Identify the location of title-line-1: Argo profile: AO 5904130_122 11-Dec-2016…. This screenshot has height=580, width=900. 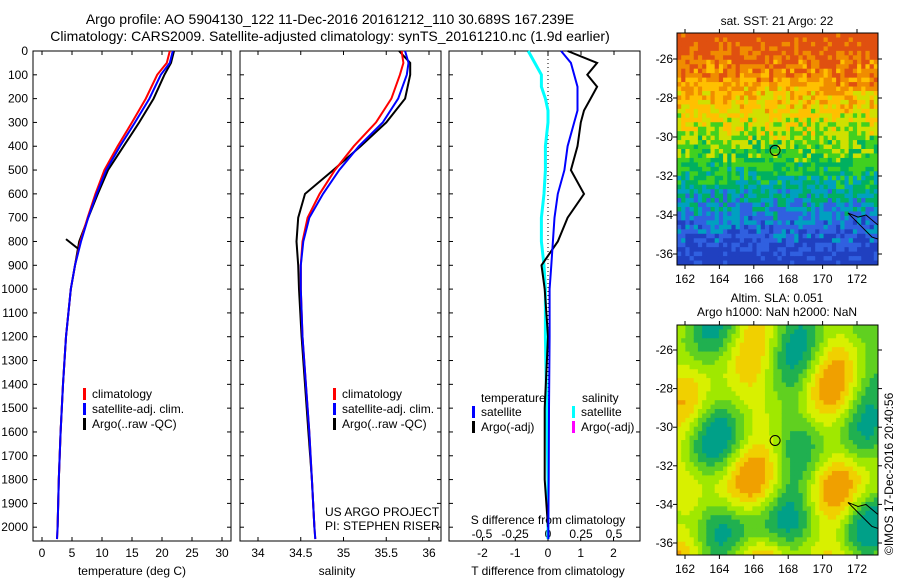
(330, 19).